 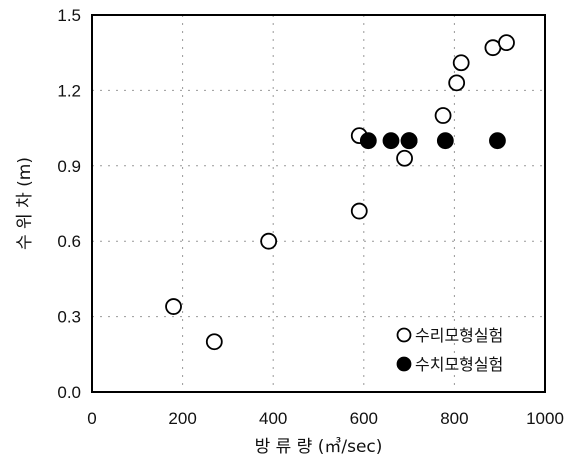 What do you see at coordinates (273, 418) in the screenshot?
I see `x-tick-label: 400` at bounding box center [273, 418].